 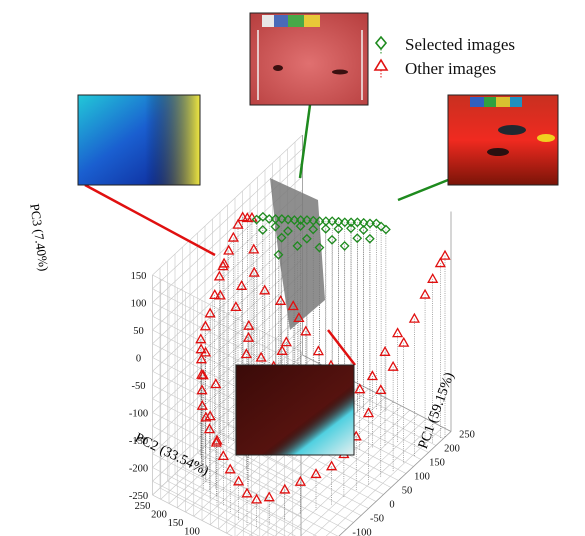 I want to click on pc3-tick-label: -200, so click(x=138, y=469).